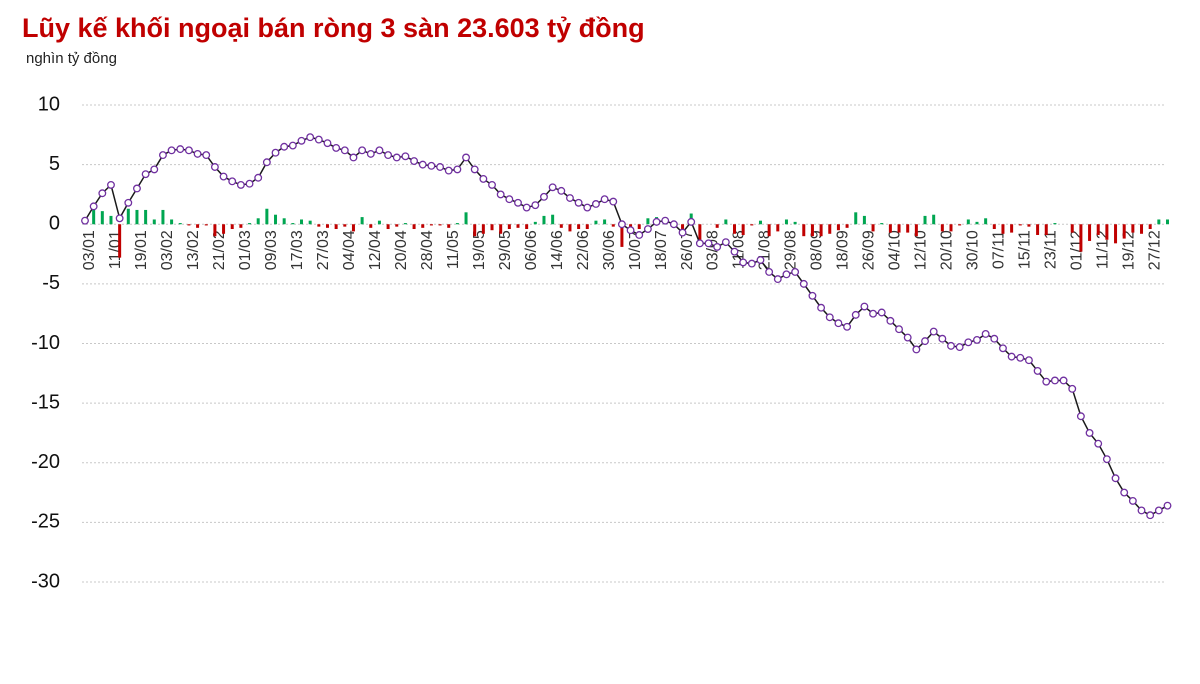 Image resolution: width=1200 pixels, height=684 pixels. Describe the element at coordinates (947, 250) in the screenshot. I see `x-tick-label: 20/10` at that location.